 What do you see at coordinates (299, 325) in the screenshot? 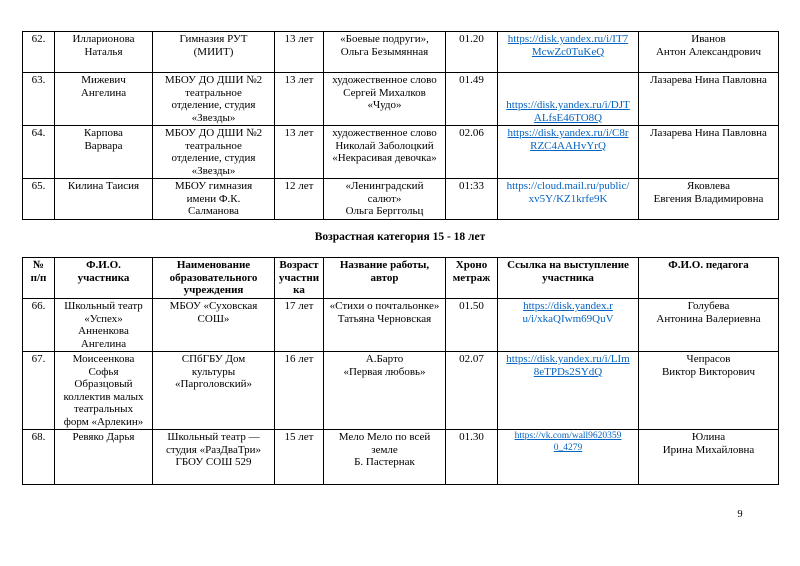
I see `participant-age: 17 лет` at bounding box center [299, 325].